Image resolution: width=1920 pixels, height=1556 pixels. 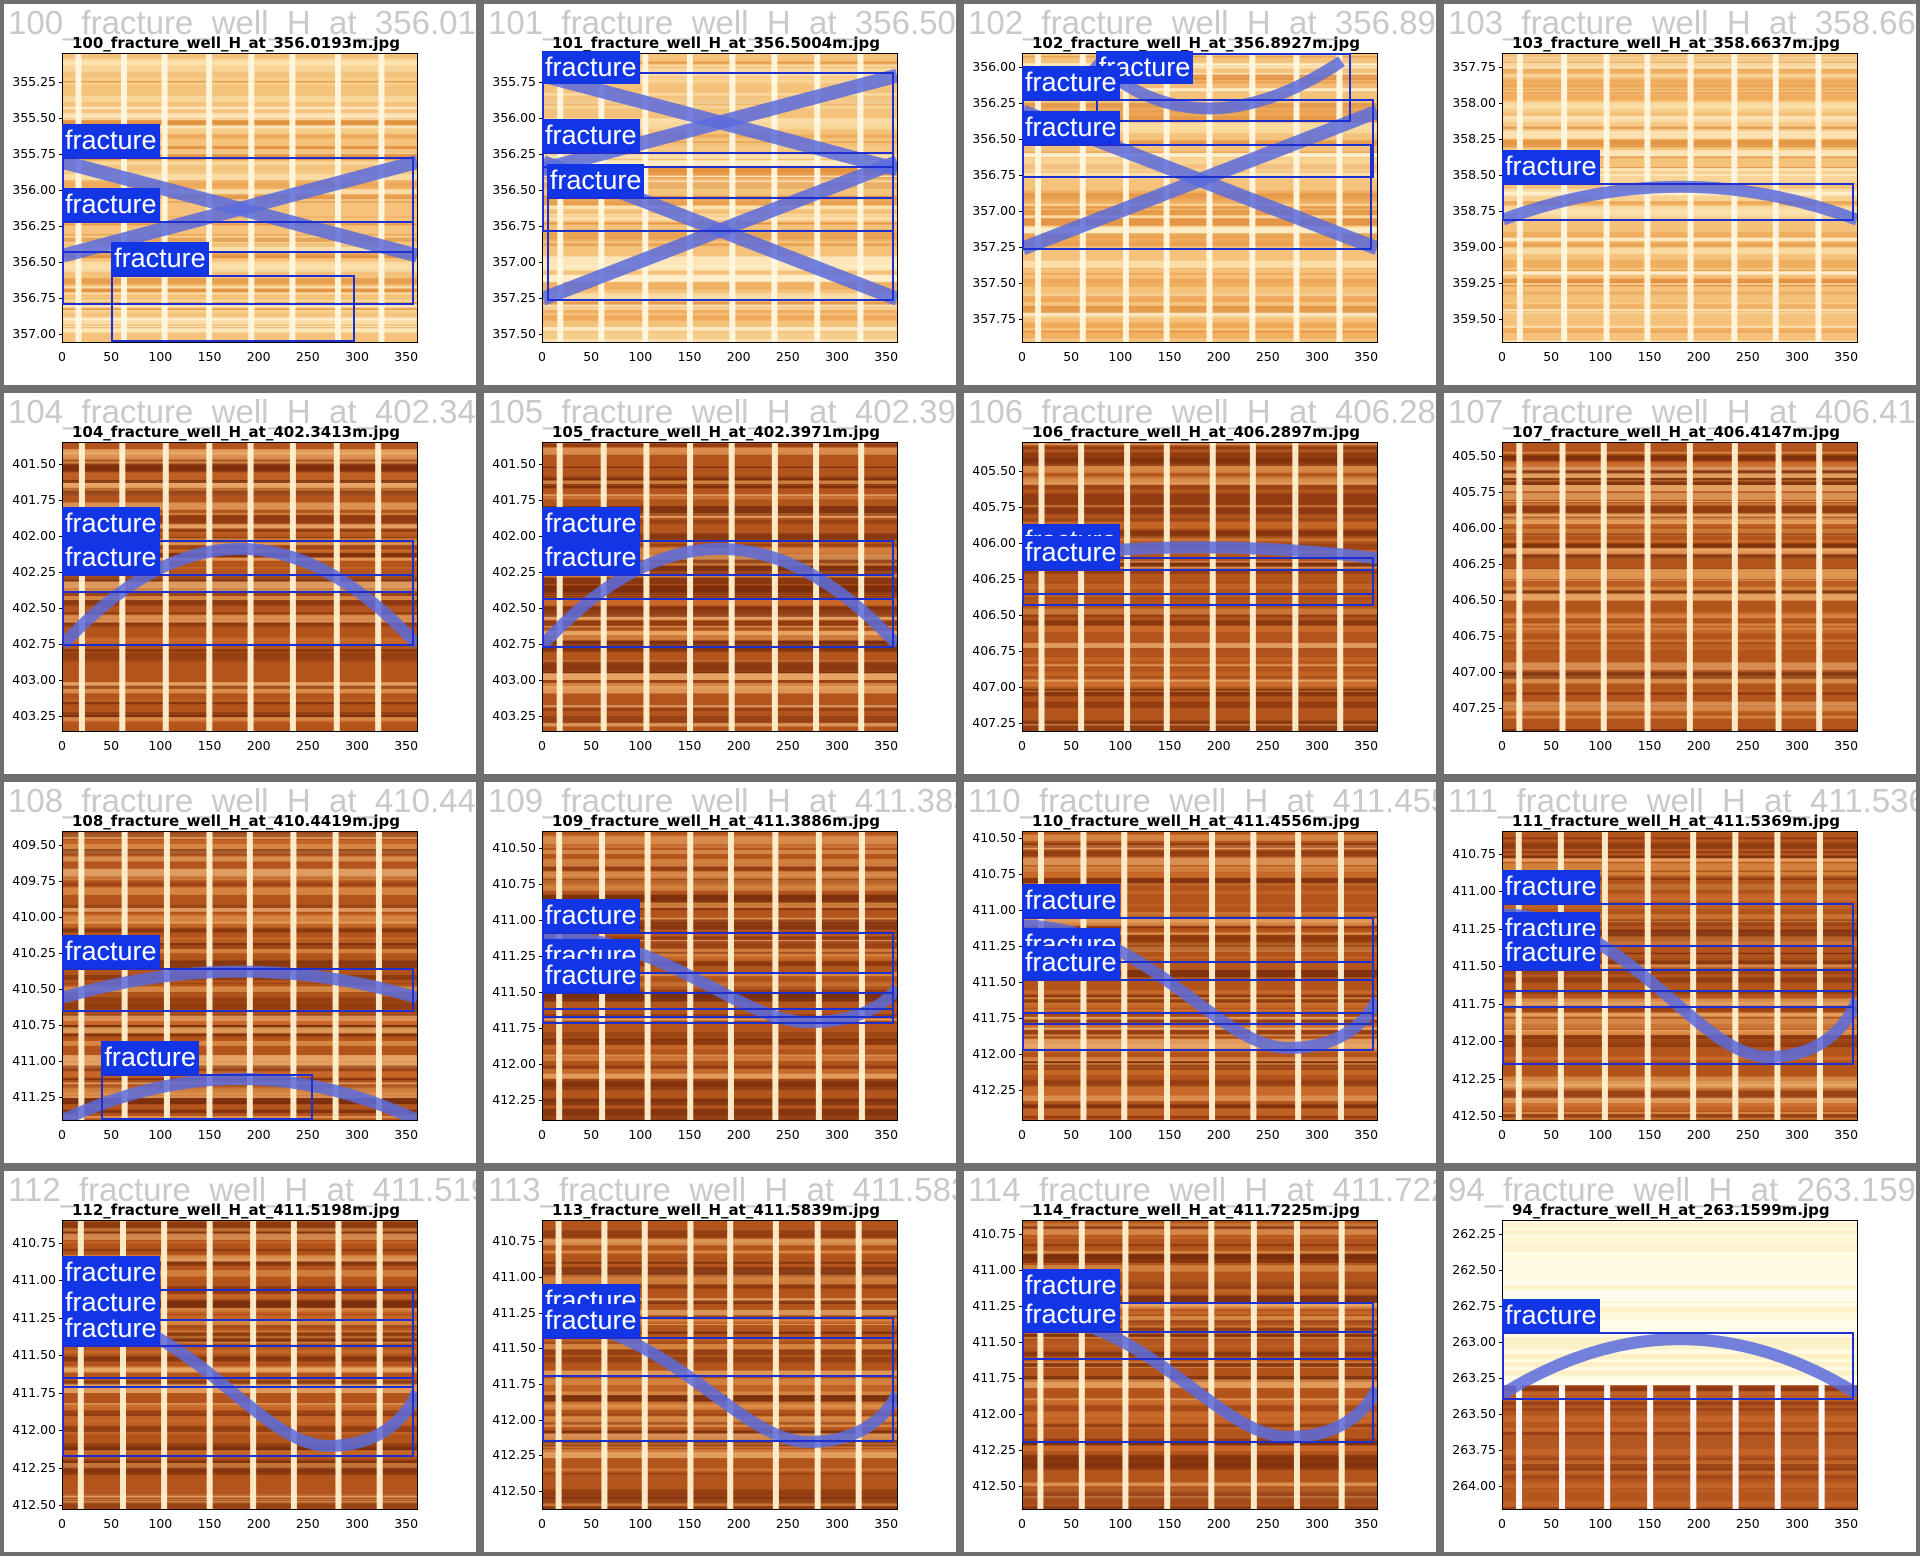 I want to click on y-tick-label: 356.25, so click(x=993, y=102).